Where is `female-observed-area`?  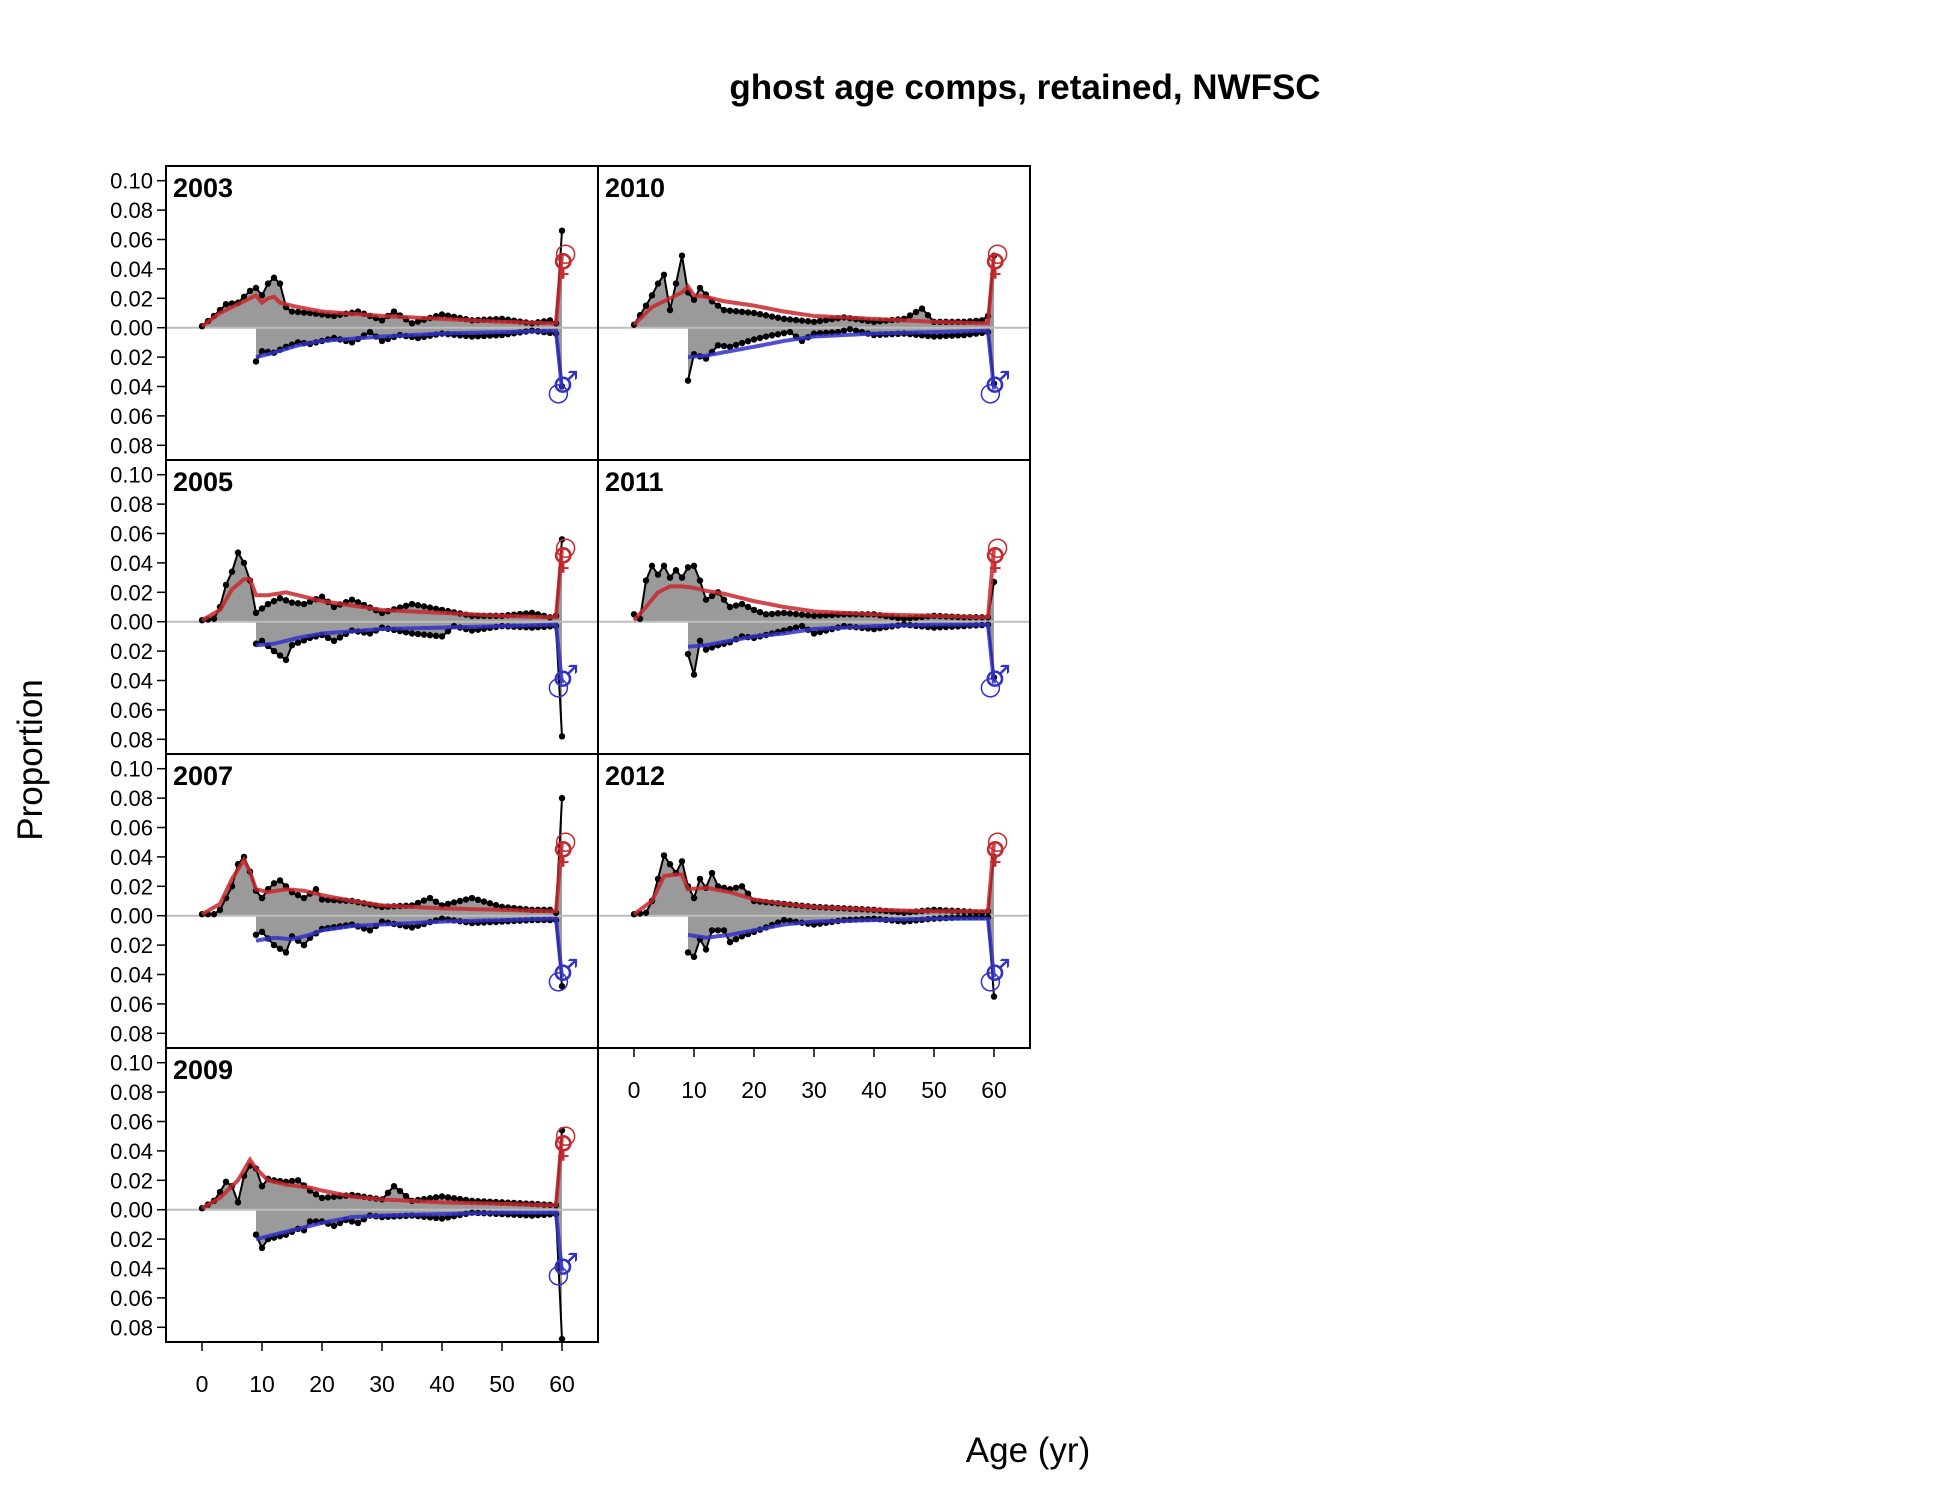 female-observed-area is located at coordinates (382, 279).